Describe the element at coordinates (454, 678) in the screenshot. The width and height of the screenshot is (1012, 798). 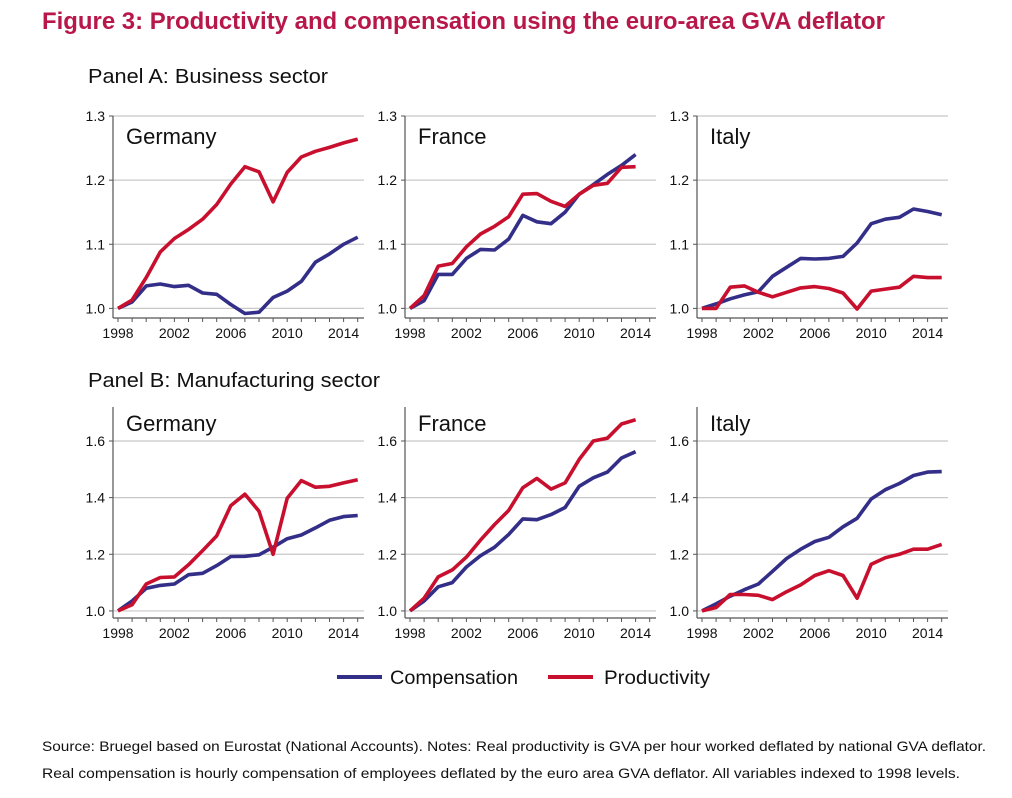
I see `legend-label-compensation: Compensation` at that location.